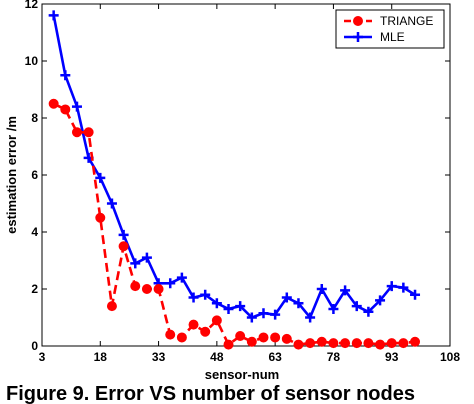 This screenshot has width=474, height=404. I want to click on x-tick-label: 48, so click(217, 357).